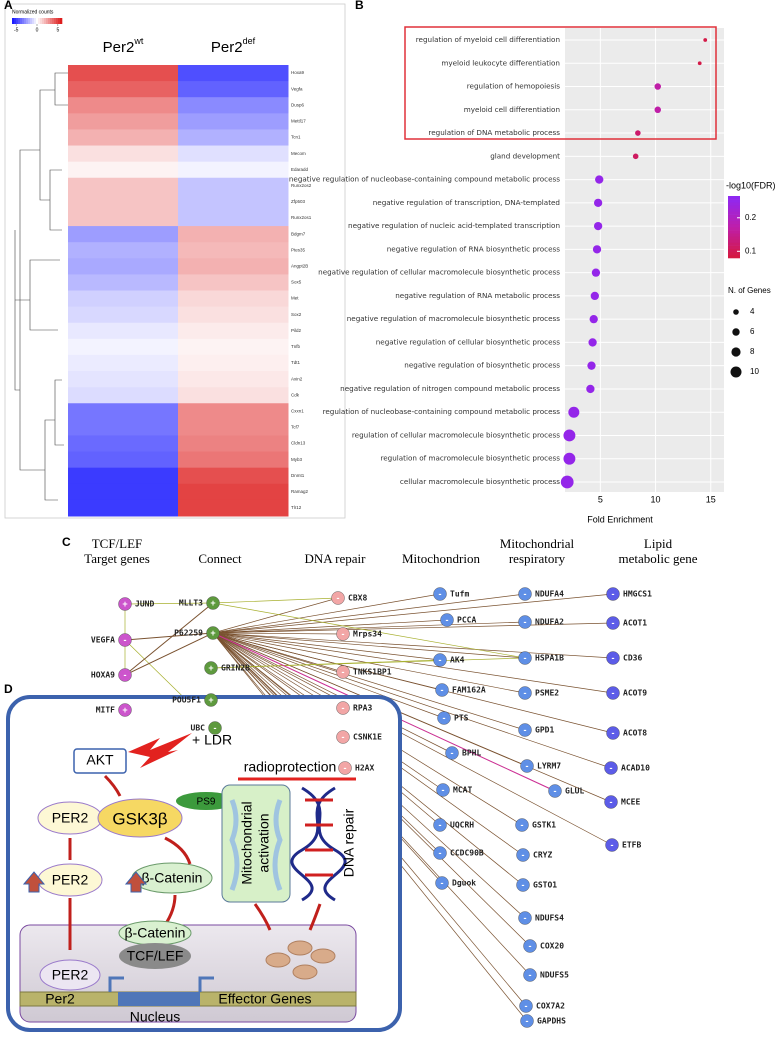 The image size is (780, 1037). What do you see at coordinates (117, 543) in the screenshot?
I see `column-header: TCF/LEF` at bounding box center [117, 543].